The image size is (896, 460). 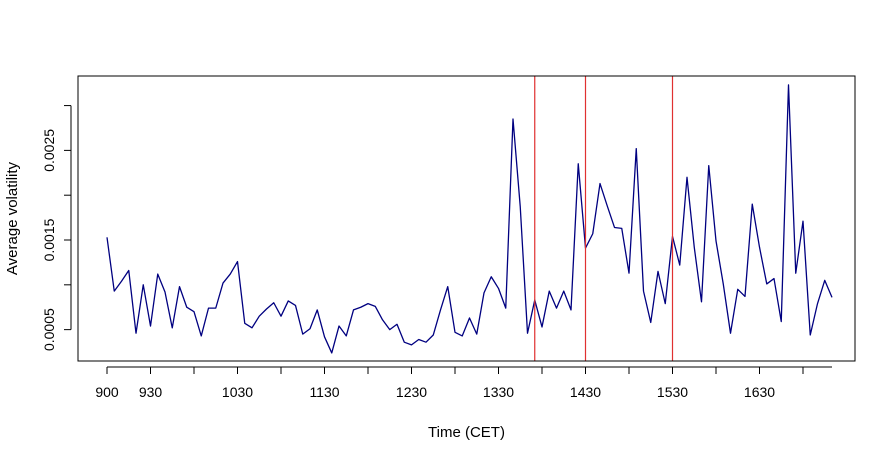 I want to click on y-axis: 0.0005 0.0015 0.0025, so click(x=56, y=228).